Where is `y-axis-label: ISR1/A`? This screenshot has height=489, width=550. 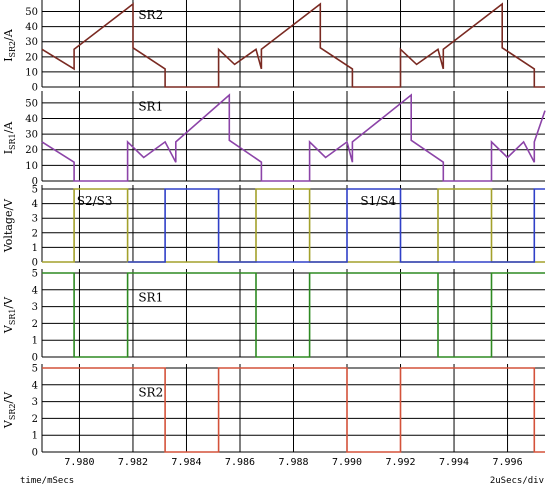 y-axis-label: ISR1/A is located at coordinates (9, 138).